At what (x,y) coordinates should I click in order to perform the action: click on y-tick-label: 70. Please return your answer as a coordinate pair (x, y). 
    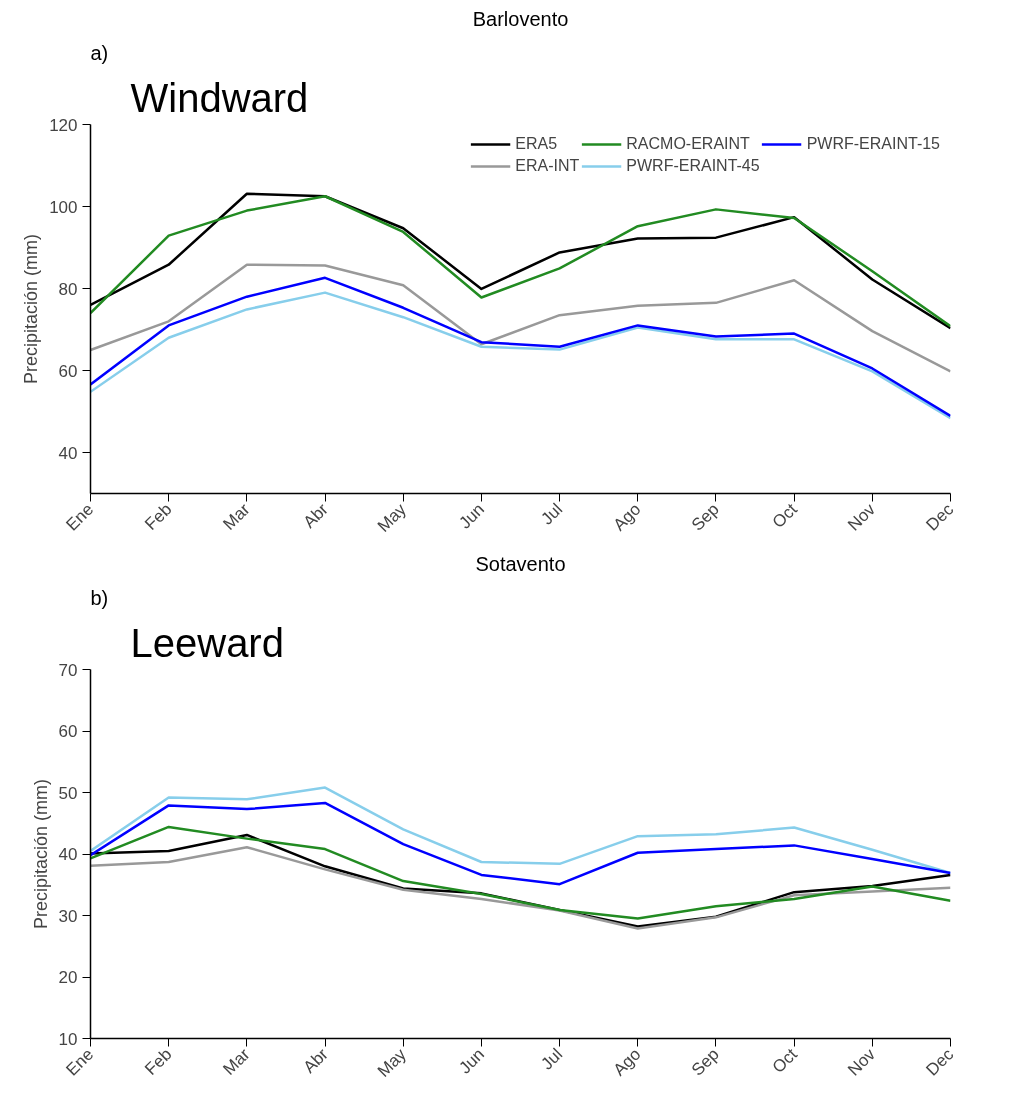
    Looking at the image, I should click on (68, 670).